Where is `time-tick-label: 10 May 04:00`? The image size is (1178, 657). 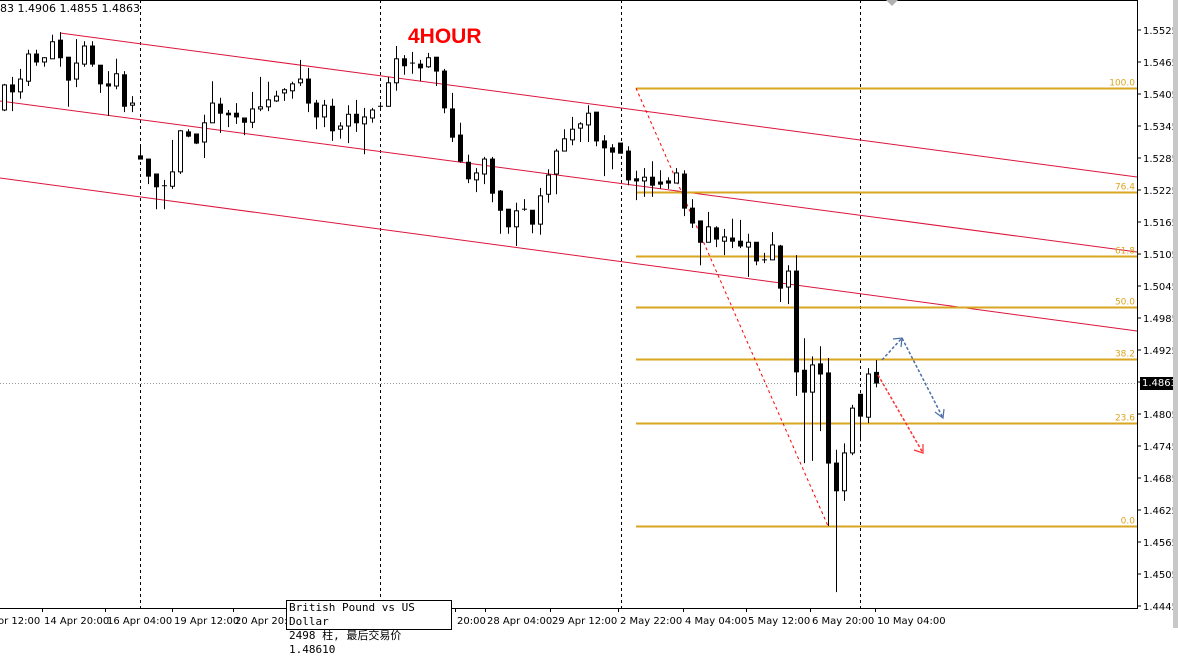
time-tick-label: 10 May 04:00 is located at coordinates (911, 621).